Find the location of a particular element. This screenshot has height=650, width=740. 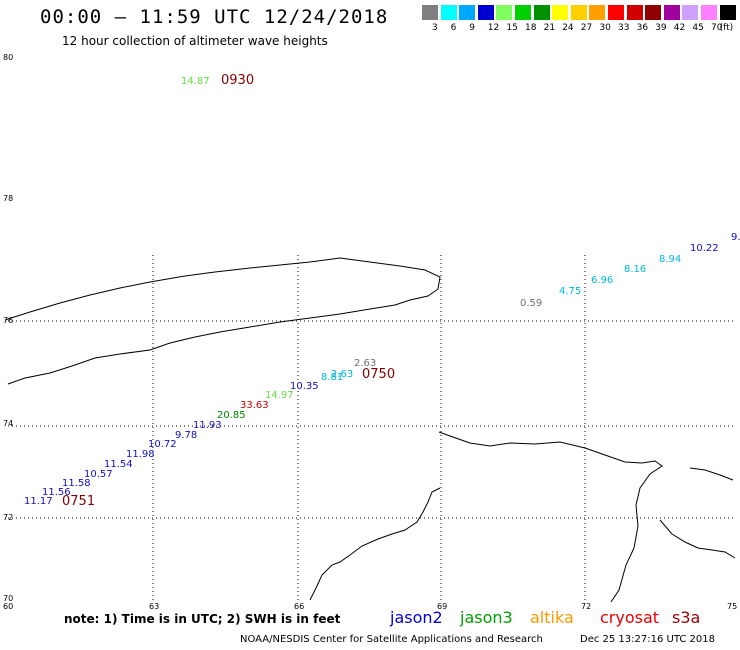

lon-label-69: 69 is located at coordinates (442, 606).